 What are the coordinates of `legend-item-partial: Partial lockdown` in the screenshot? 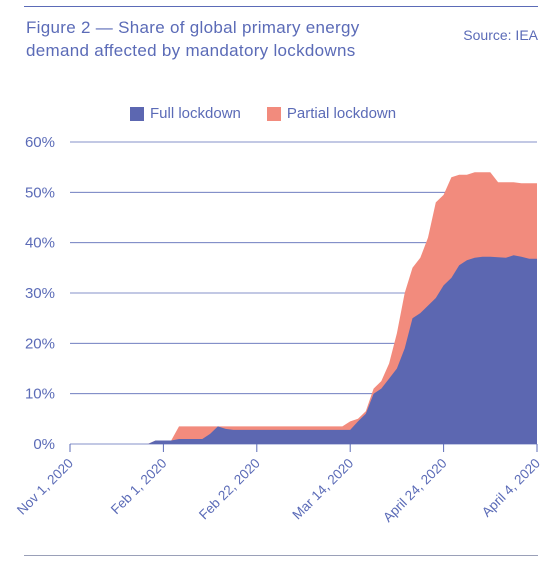 It's located at (331, 113).